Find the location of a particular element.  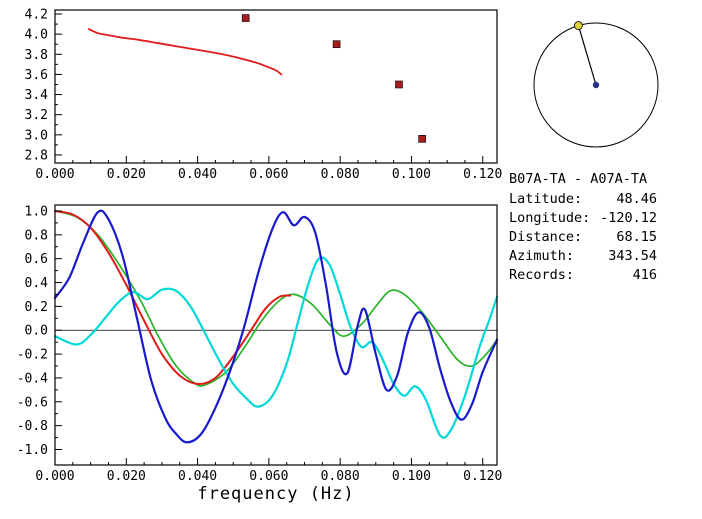

y-tick-label: -0.2 is located at coordinates (32, 355).